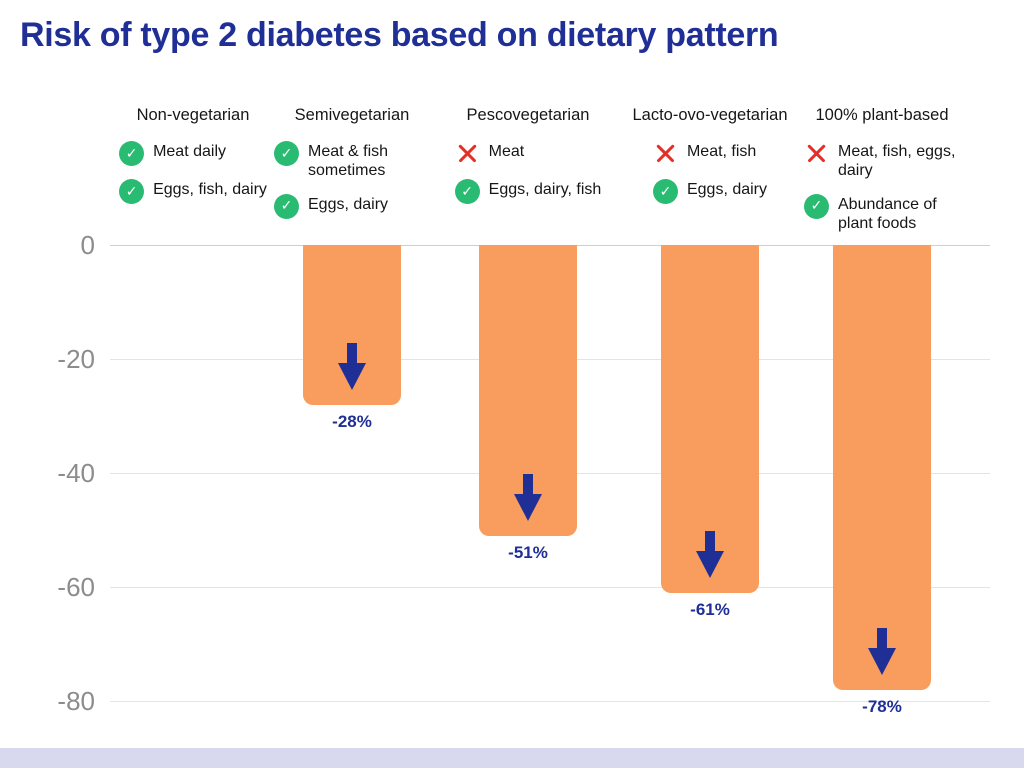 The height and width of the screenshot is (768, 1024). I want to click on diet-item-list: Meat daily Eggs, fish, dairy, so click(193, 172).